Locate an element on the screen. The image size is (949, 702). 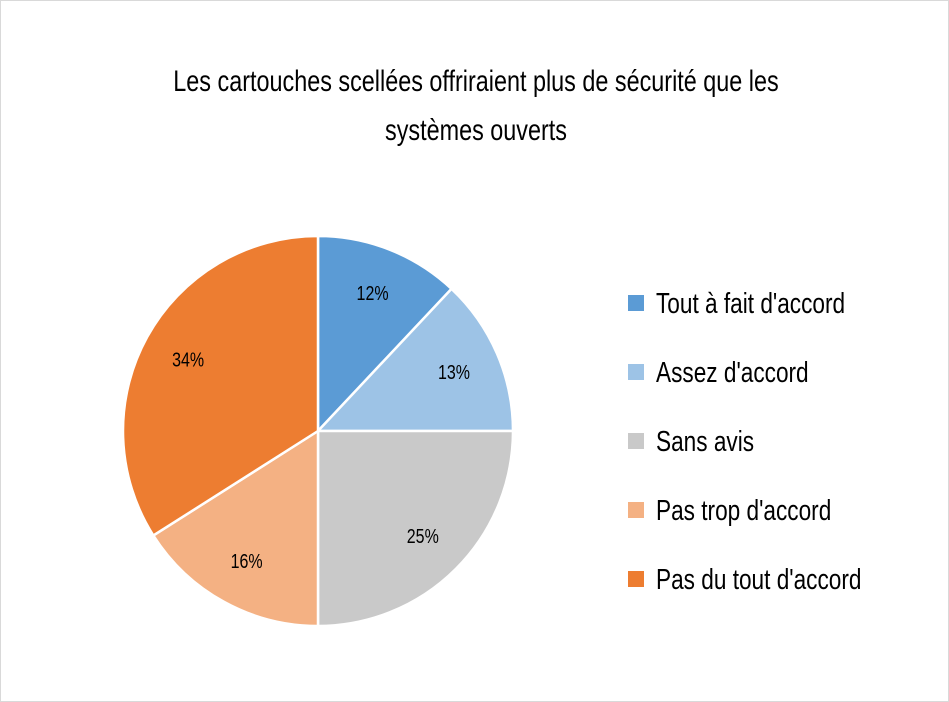
legend-label: Tout à fait d'accord is located at coordinates (750, 302).